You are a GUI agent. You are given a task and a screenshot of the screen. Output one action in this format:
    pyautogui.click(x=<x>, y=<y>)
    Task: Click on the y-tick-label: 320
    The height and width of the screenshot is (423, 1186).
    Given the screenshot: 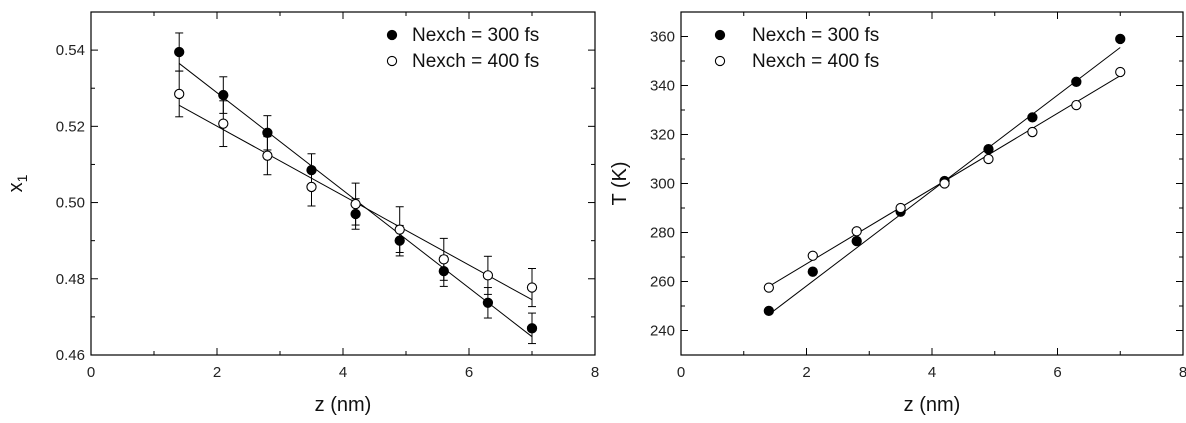 What is the action you would take?
    pyautogui.click(x=662, y=135)
    